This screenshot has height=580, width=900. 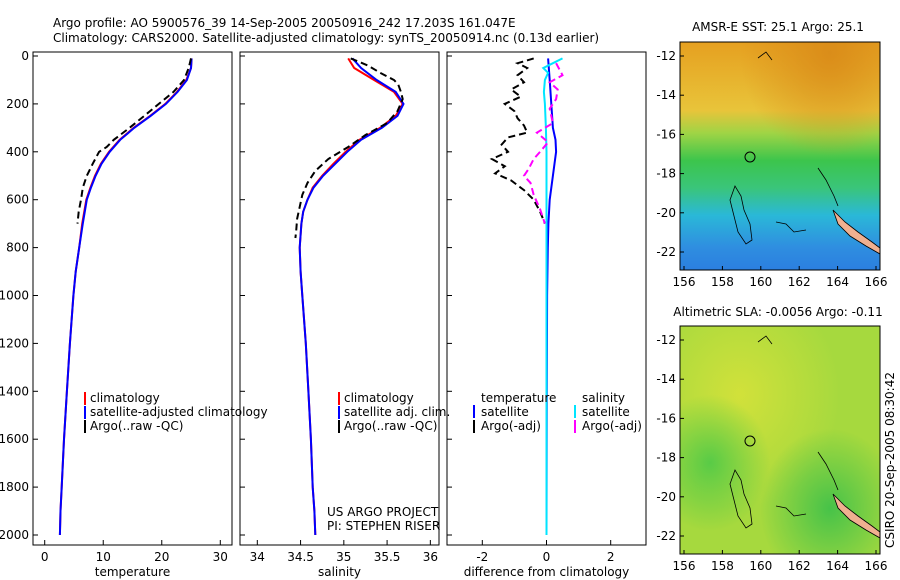 I want to click on x-tick-label: 10, so click(x=103, y=557).